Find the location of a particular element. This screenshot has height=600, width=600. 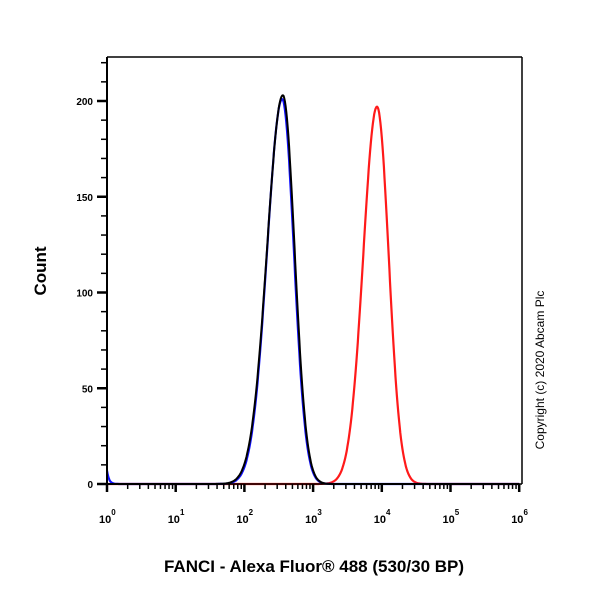

x-tick-label: 10⁵ is located at coordinates (451, 517).